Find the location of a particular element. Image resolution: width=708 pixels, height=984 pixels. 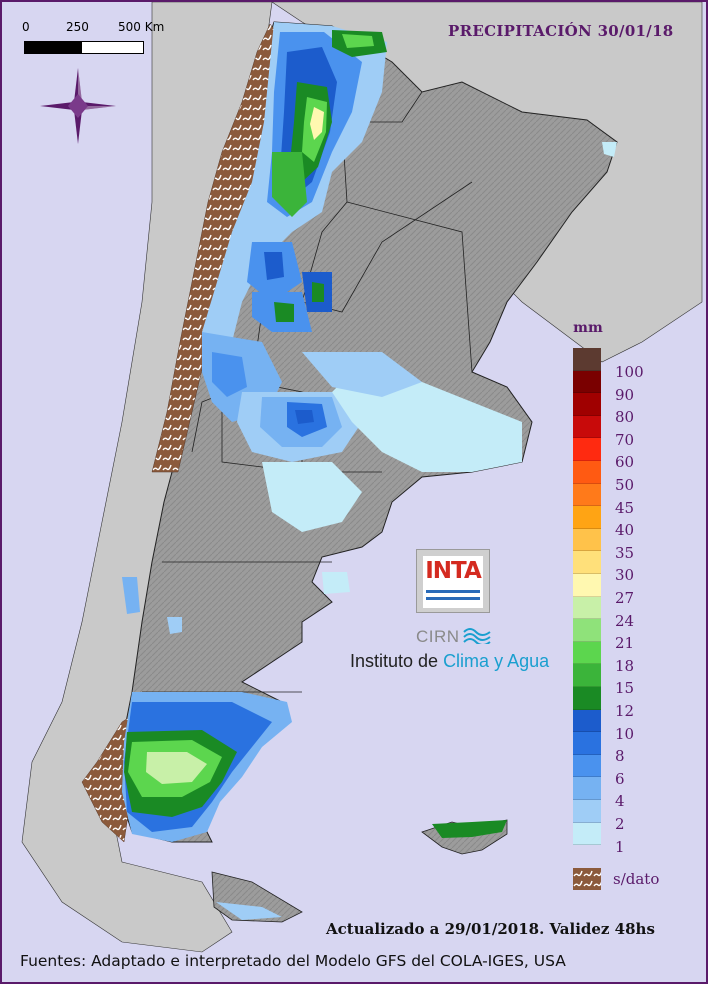

updated-text: Actualizado a 29/01/2018. Validez 48hs is located at coordinates (490, 929).